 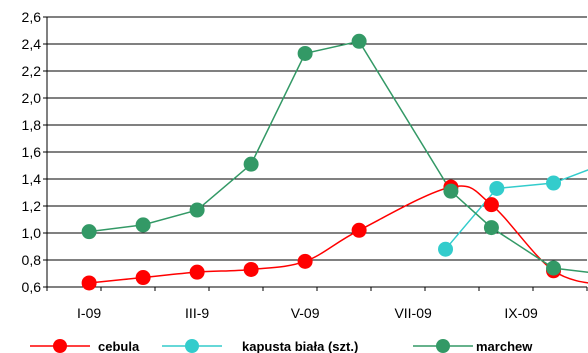 What do you see at coordinates (516, 209) in the screenshot?
I see `series-line-kapusta-biała-szt` at bounding box center [516, 209].